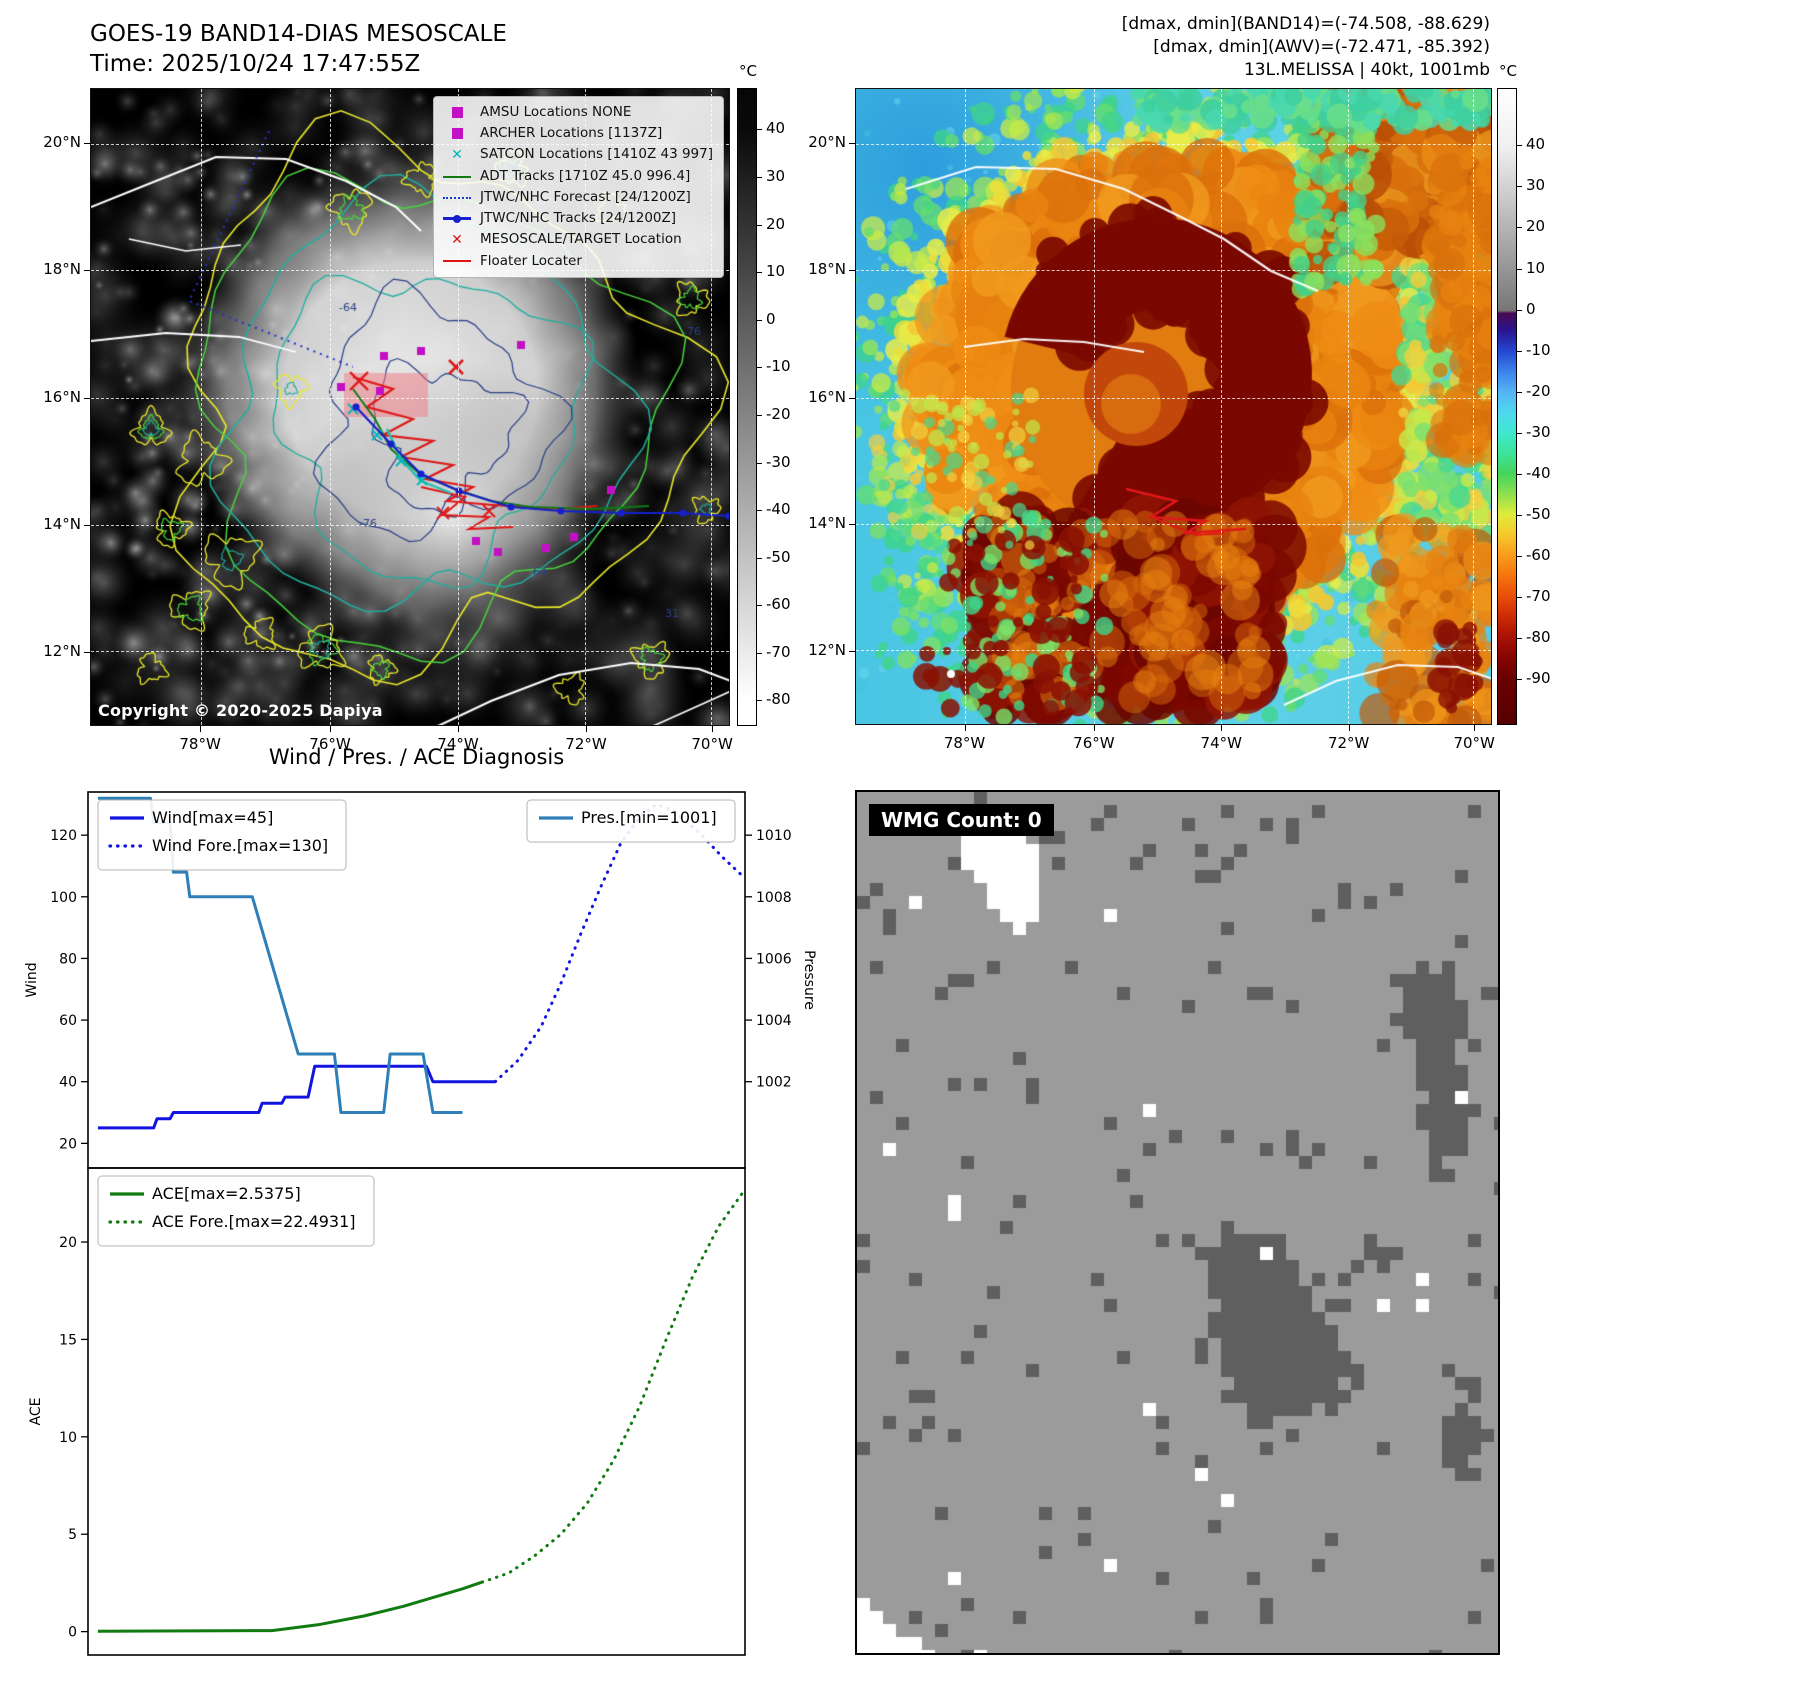 This screenshot has width=1797, height=1690. Describe the element at coordinates (581, 239) in the screenshot. I see `legend-label: MESOSCALE/TARGET Location` at that location.